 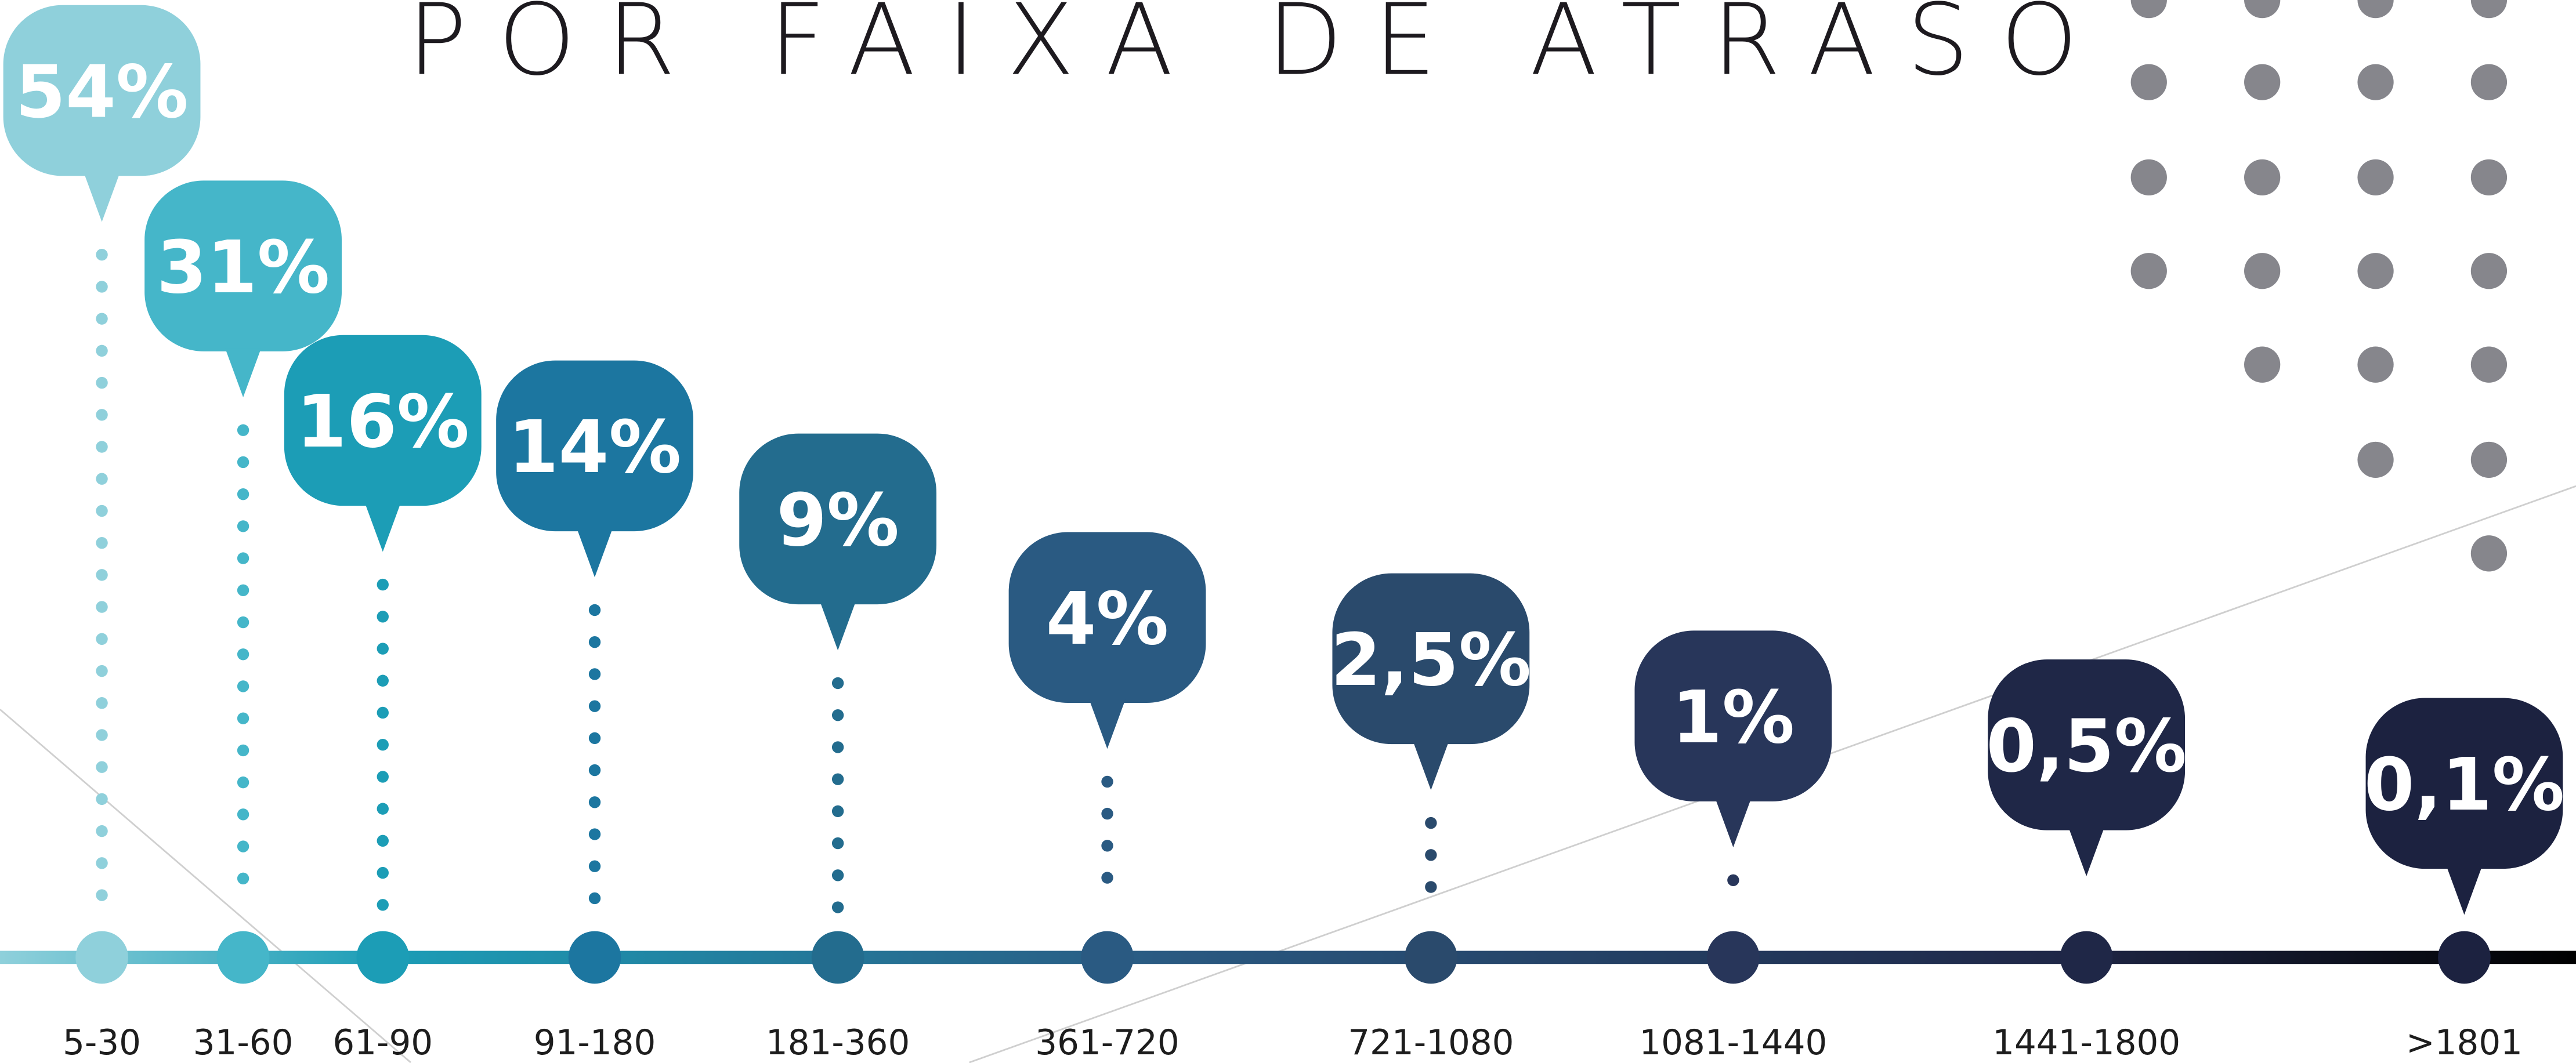 I want to click on category-label: 721-1080, so click(x=1431, y=1043).